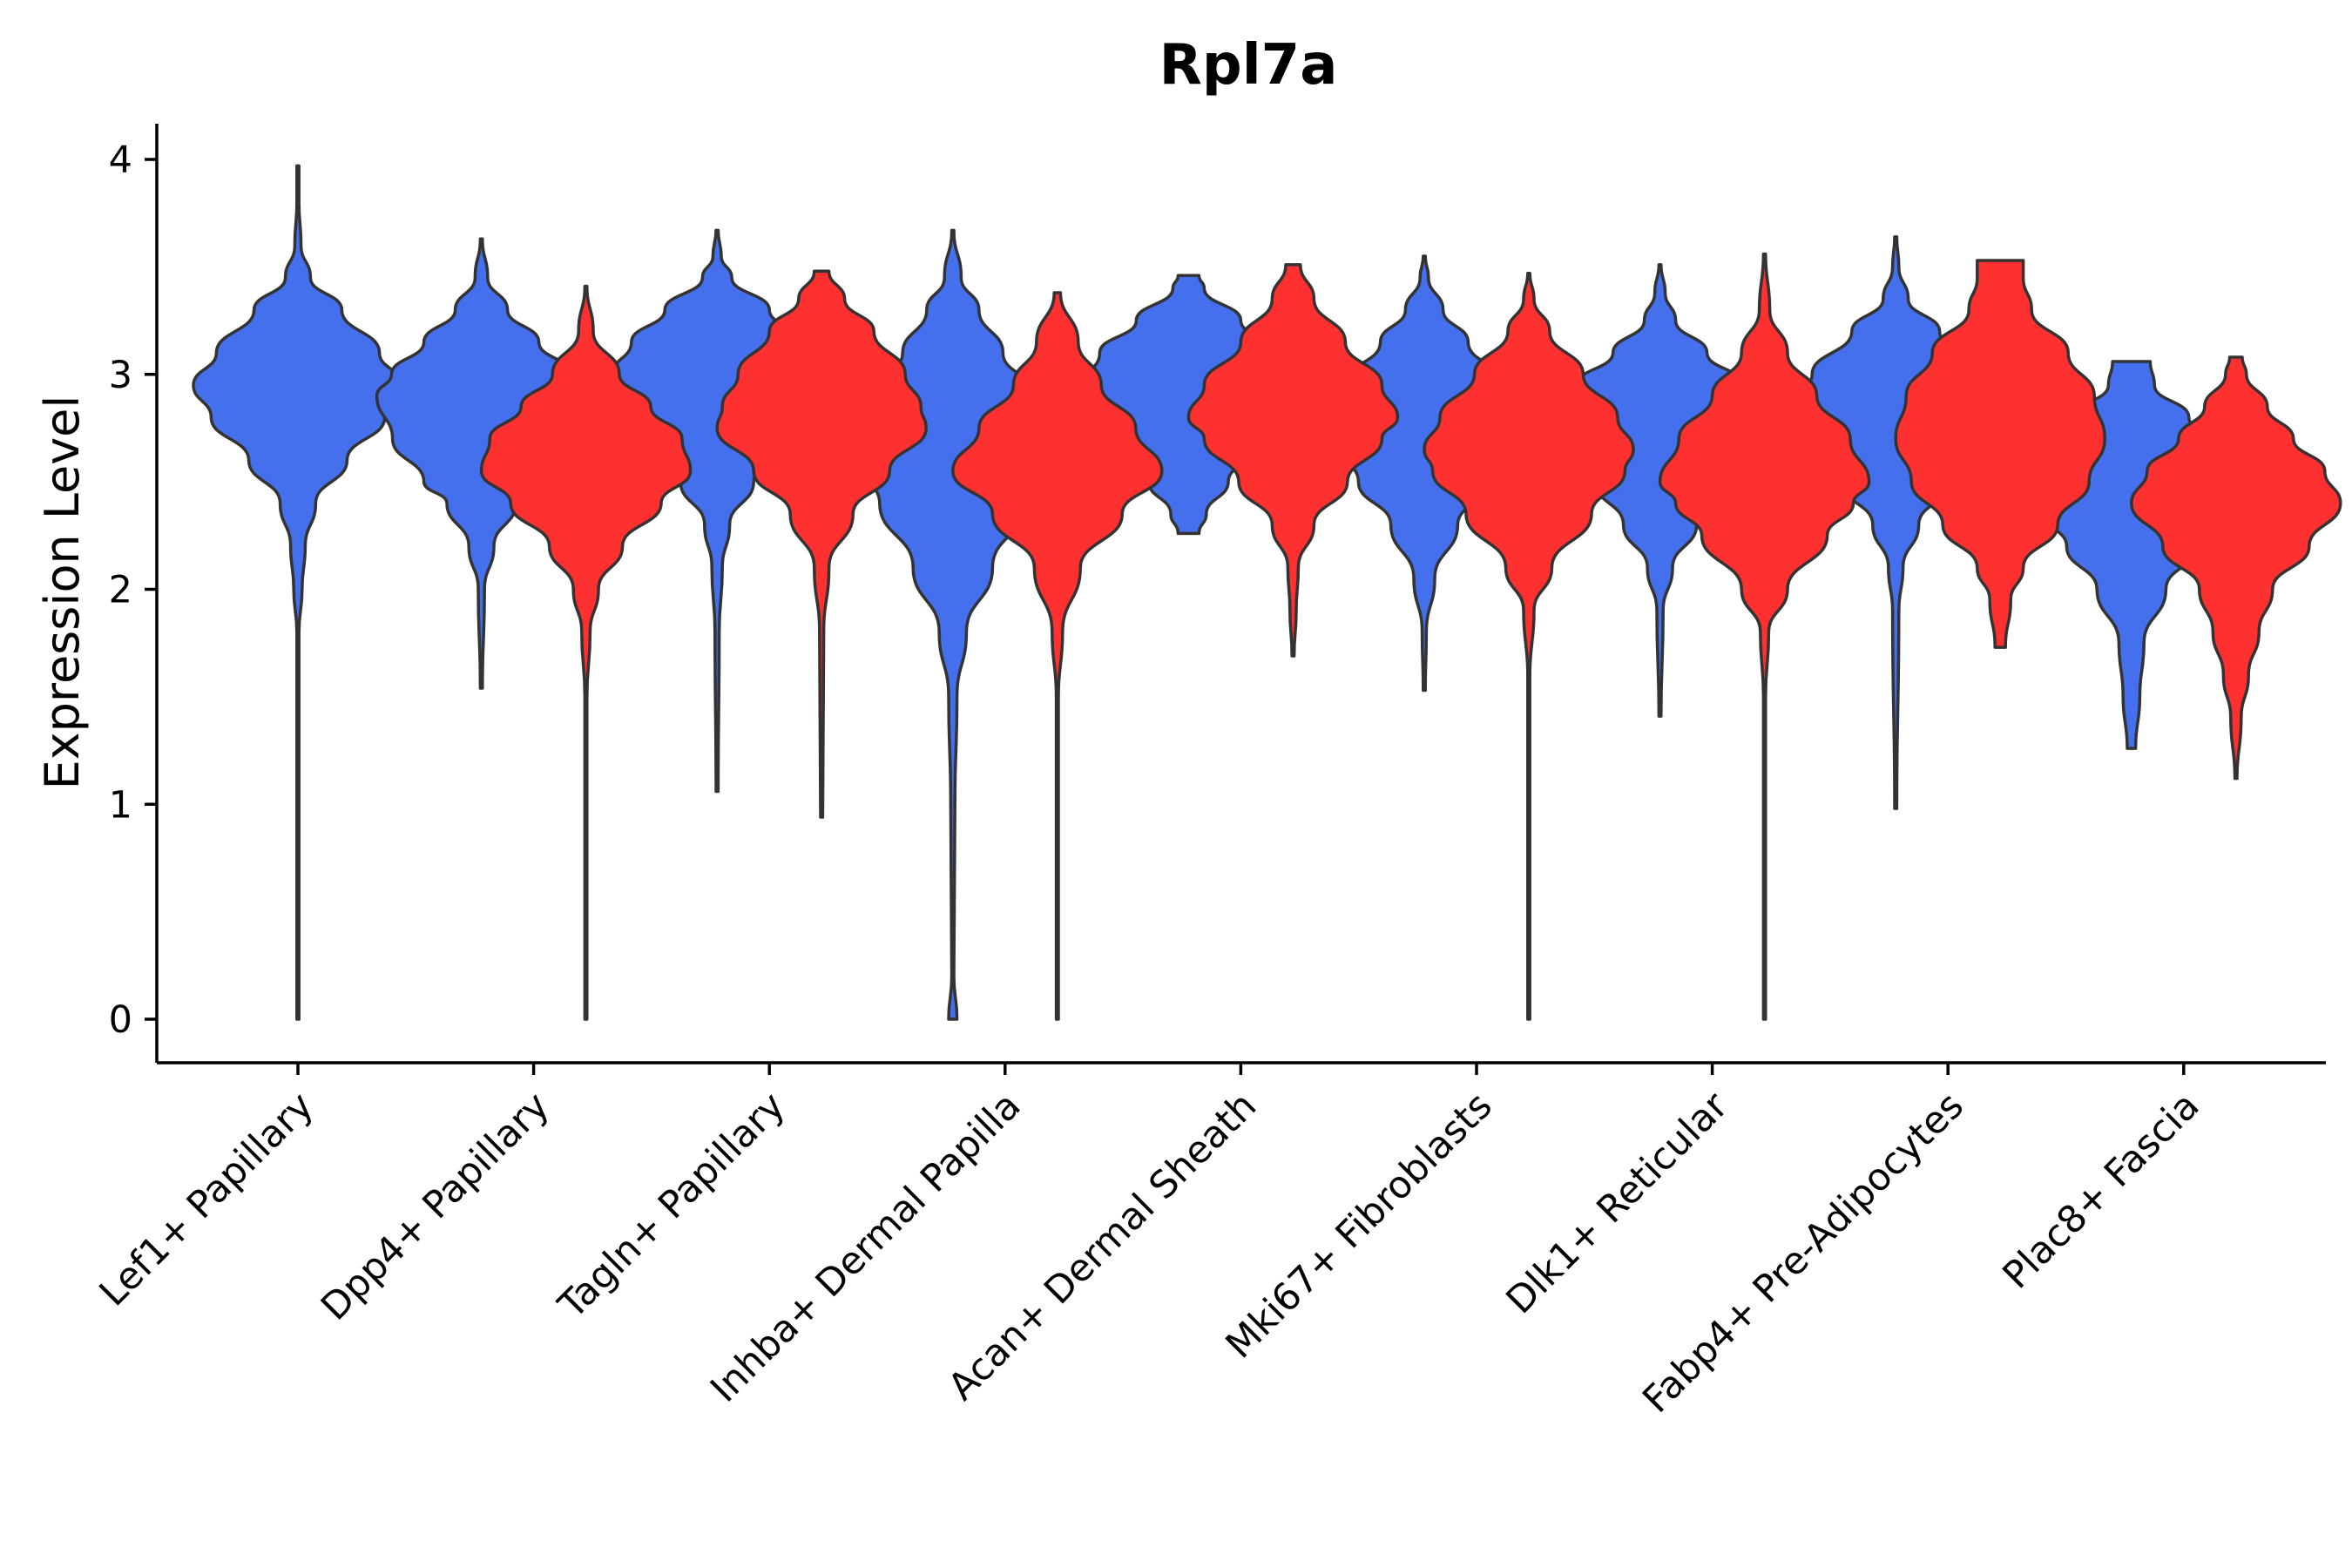  What do you see at coordinates (2101, 1191) in the screenshot?
I see `x-tick-label-plac8-fascia: Plac8+ Fascia` at bounding box center [2101, 1191].